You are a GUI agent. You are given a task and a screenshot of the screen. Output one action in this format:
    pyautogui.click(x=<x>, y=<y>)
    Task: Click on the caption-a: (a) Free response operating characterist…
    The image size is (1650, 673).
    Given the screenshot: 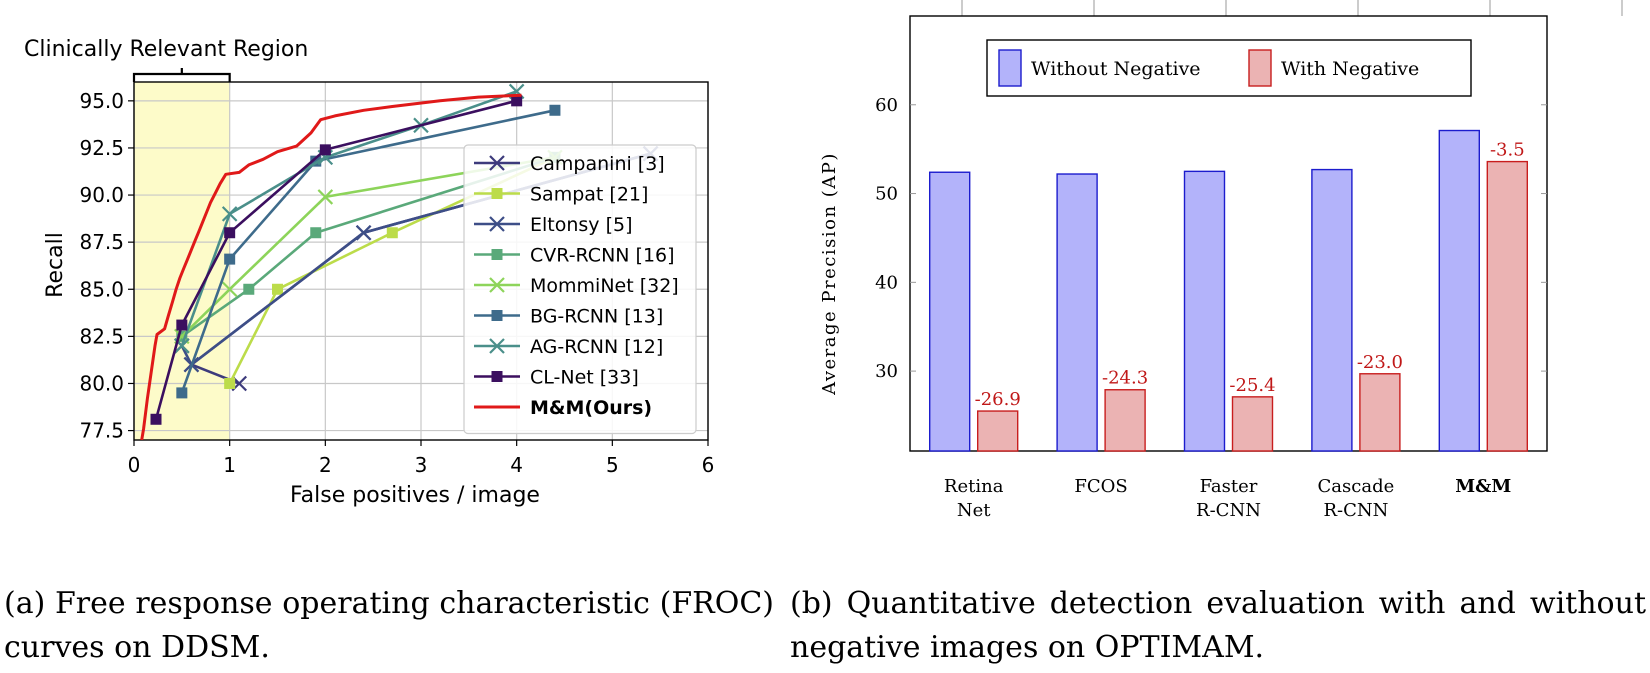 What is the action you would take?
    pyautogui.click(x=389, y=625)
    